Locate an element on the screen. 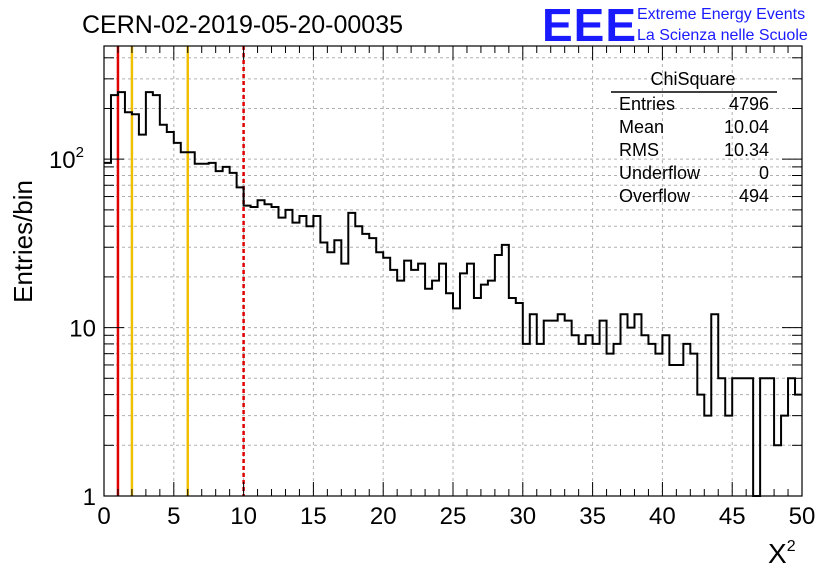 The height and width of the screenshot is (577, 836). vertical-cut-lines is located at coordinates (180, 271).